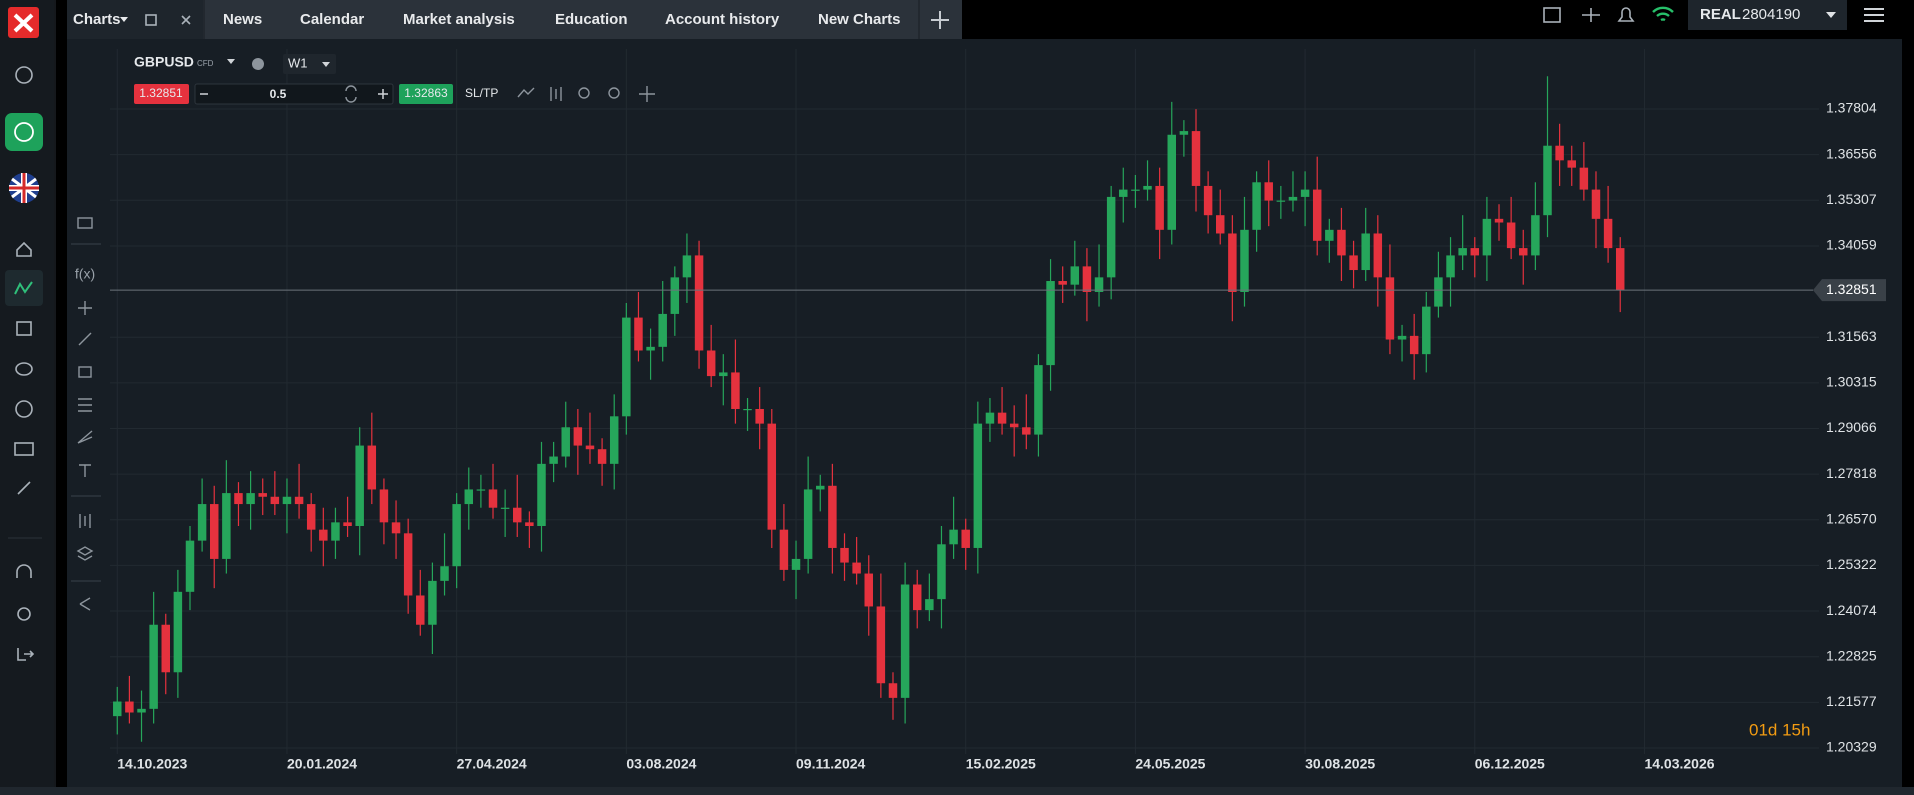  What do you see at coordinates (24, 614) in the screenshot?
I see `nav-settings` at bounding box center [24, 614].